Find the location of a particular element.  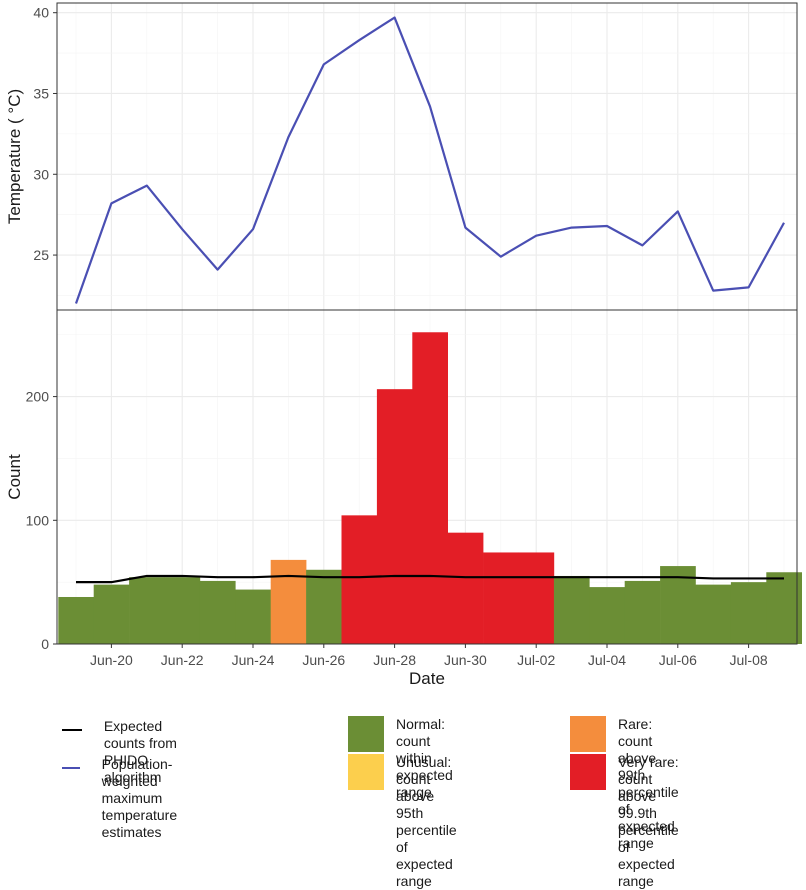

count-xtick-label: Jul-04 is located at coordinates (607, 660).